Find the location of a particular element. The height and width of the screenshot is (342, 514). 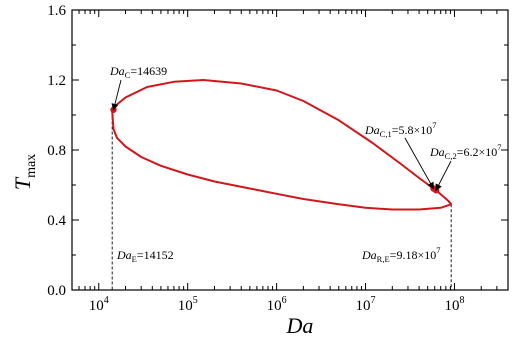

leader-dac1 is located at coordinates (419, 163).